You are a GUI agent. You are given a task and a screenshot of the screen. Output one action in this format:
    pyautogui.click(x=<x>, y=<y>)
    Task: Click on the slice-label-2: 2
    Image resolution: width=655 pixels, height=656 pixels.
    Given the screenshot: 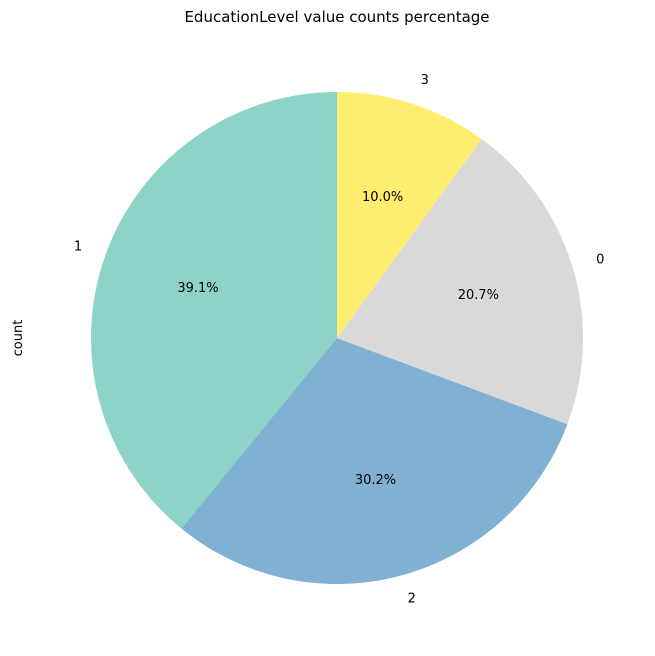 What is the action you would take?
    pyautogui.click(x=412, y=599)
    